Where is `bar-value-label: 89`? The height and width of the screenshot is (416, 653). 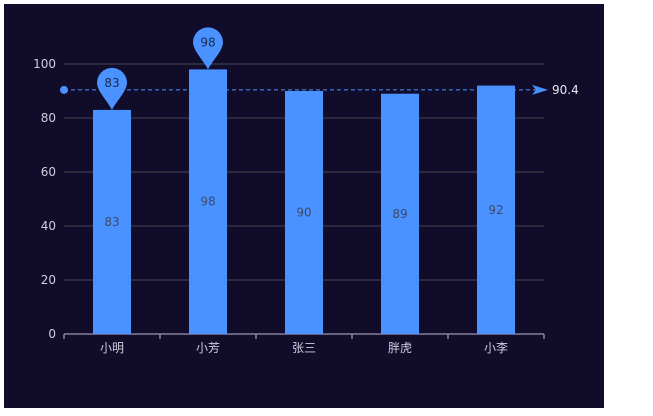
bar-value-label: 89 is located at coordinates (399, 214).